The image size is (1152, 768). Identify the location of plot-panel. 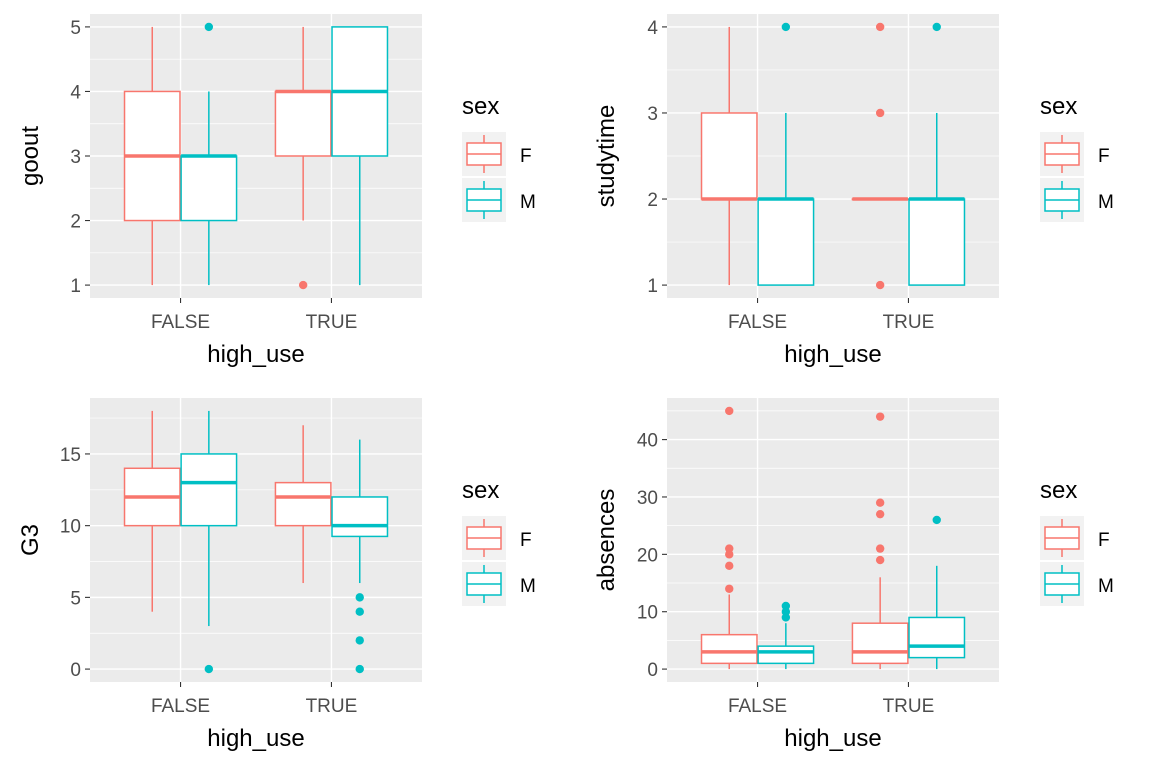
(256, 540).